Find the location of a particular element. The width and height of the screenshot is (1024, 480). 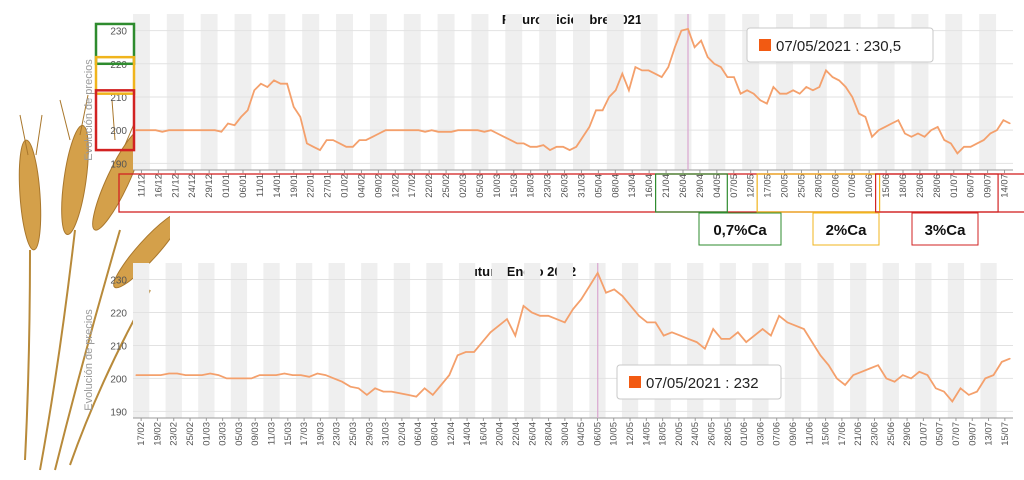

annotation-0-7-ca: 0,7%Ca is located at coordinates (740, 229).